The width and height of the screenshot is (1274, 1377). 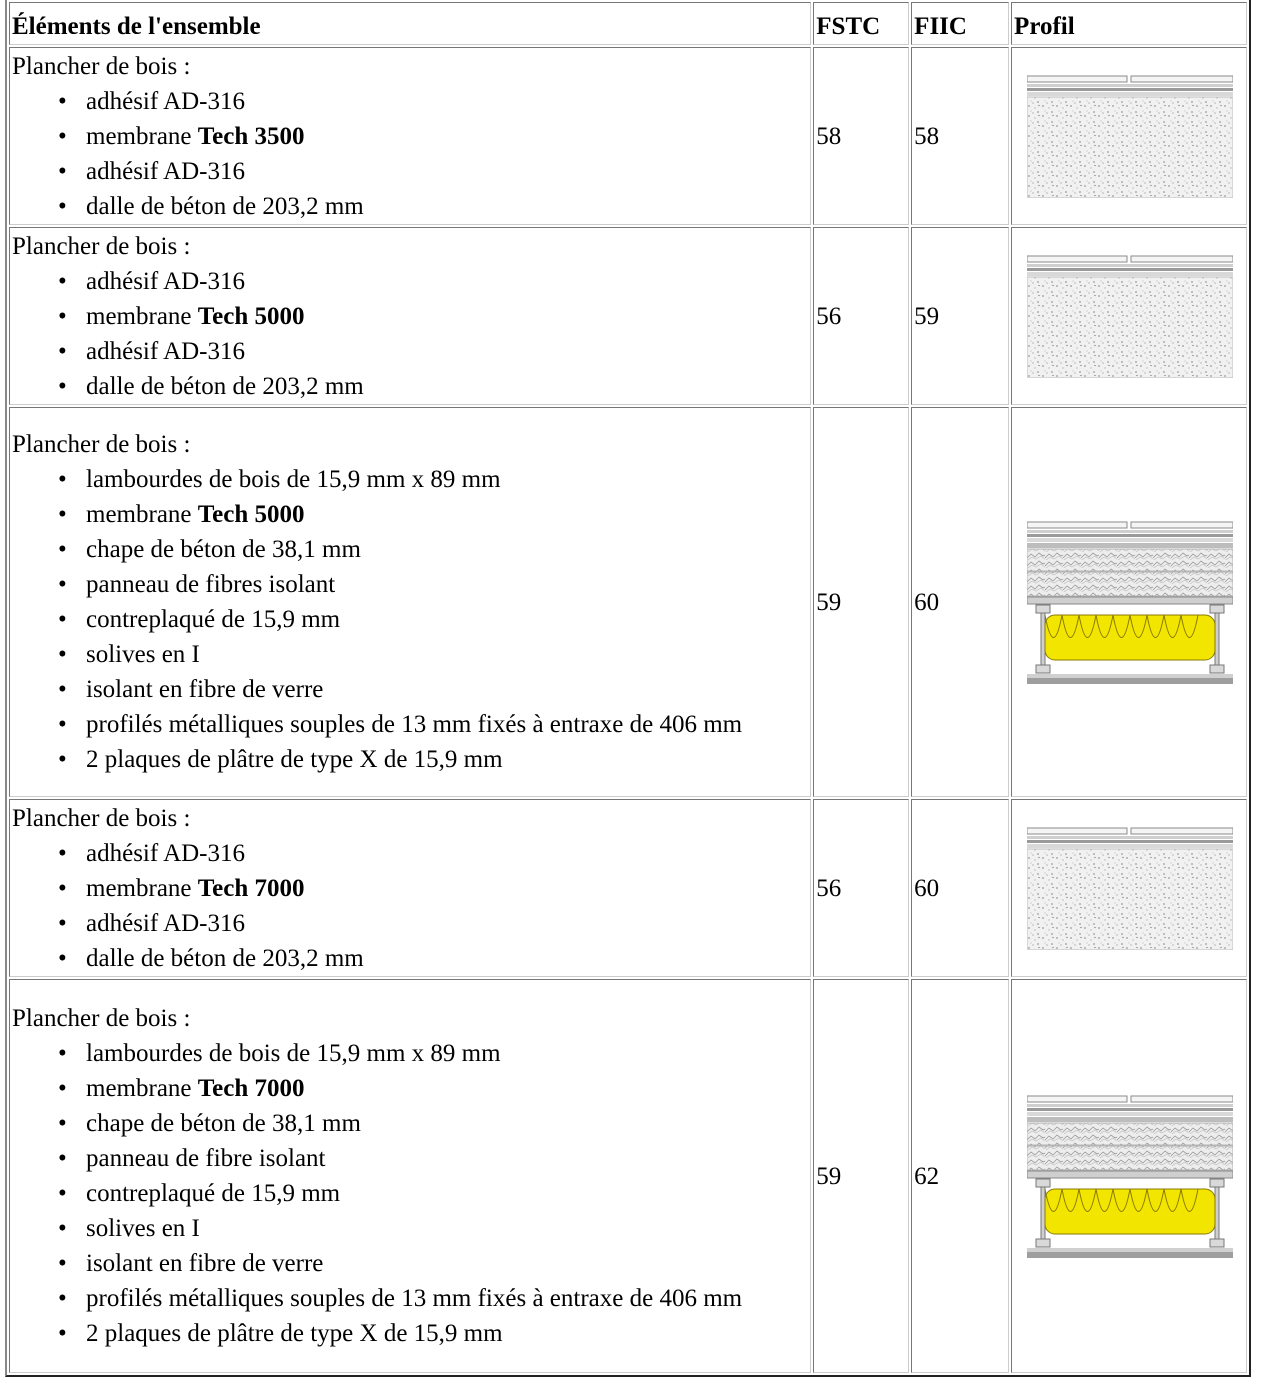 What do you see at coordinates (1129, 23) in the screenshot?
I see `header-profile: Profil` at bounding box center [1129, 23].